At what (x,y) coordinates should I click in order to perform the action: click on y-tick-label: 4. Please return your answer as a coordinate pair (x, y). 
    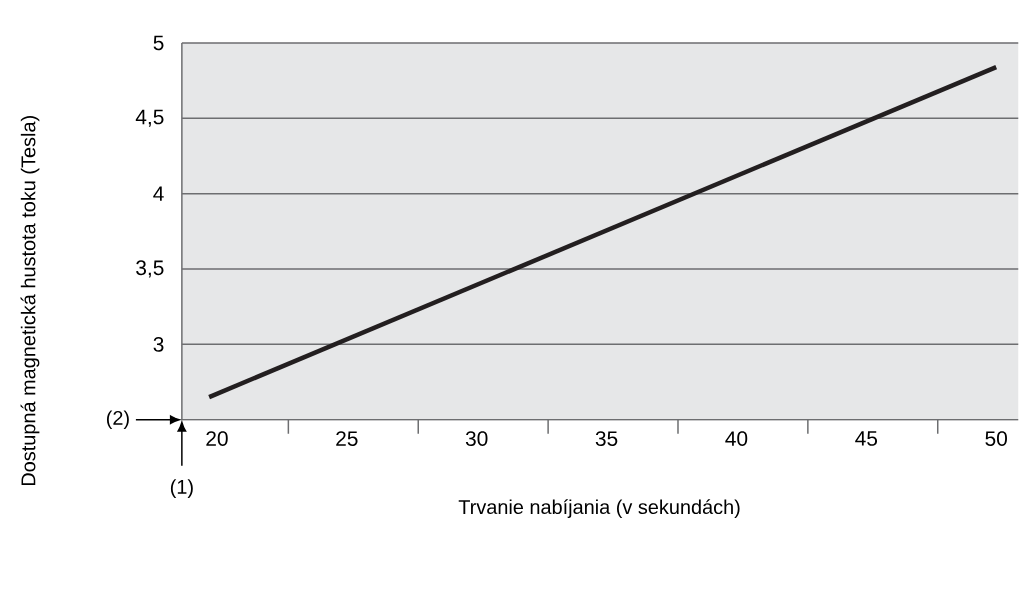
    Looking at the image, I should click on (158, 194).